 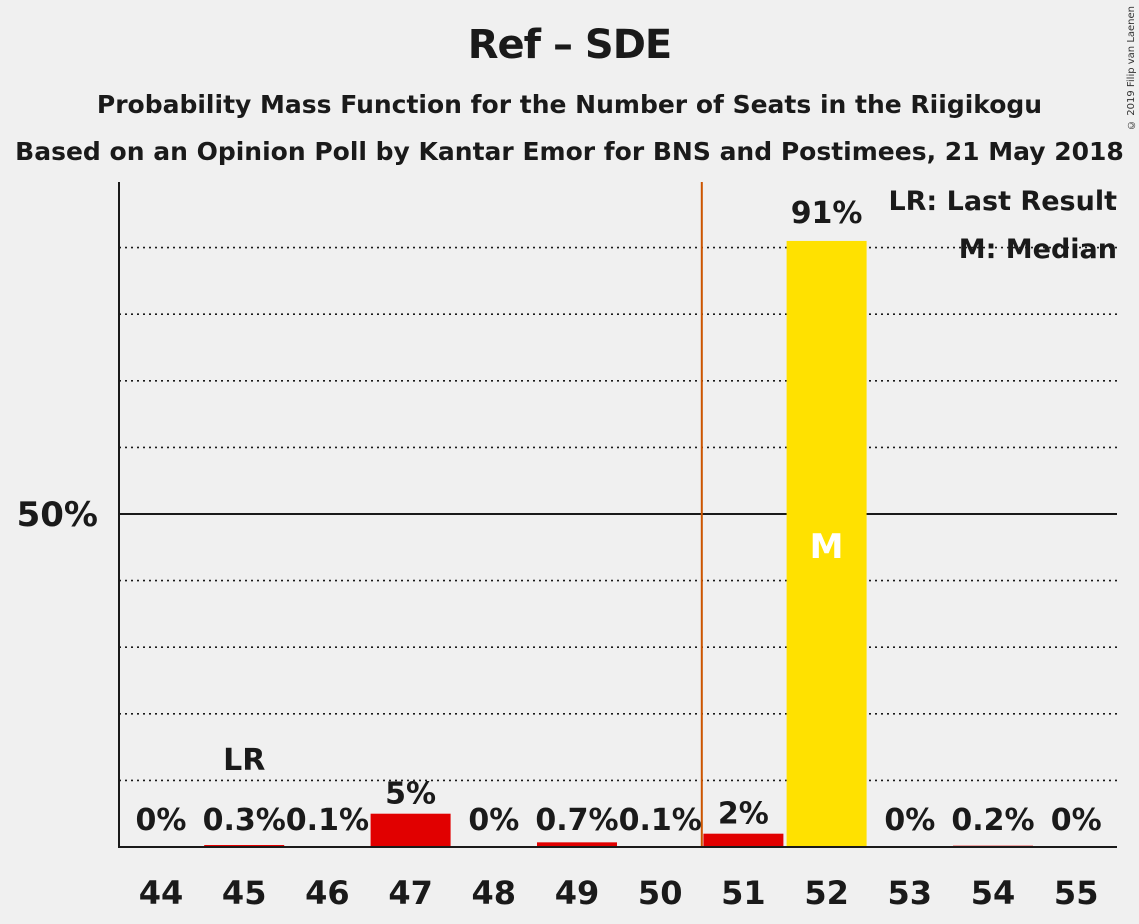 What do you see at coordinates (743, 814) in the screenshot?
I see `data-label: 2%` at bounding box center [743, 814].